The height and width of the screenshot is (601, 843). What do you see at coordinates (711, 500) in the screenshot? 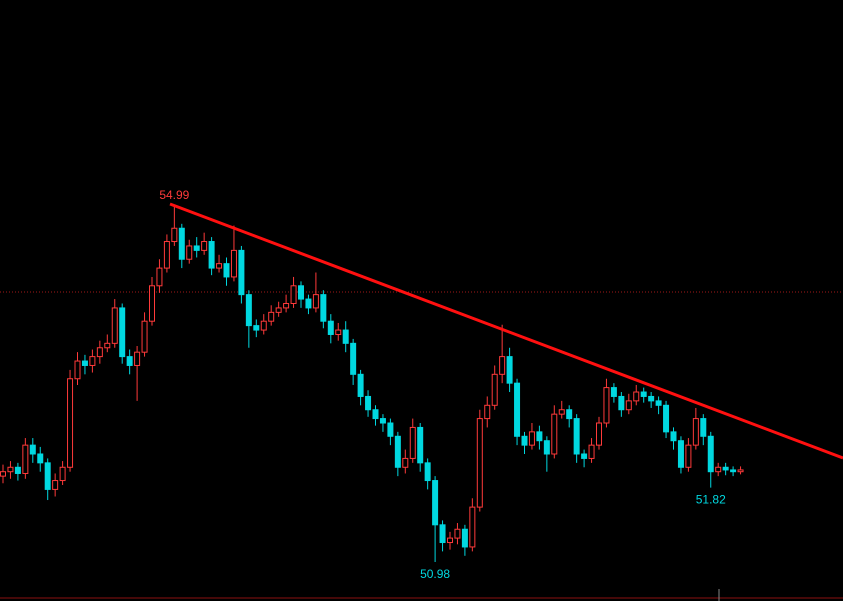
I see `low-label: 51.82` at bounding box center [711, 500].